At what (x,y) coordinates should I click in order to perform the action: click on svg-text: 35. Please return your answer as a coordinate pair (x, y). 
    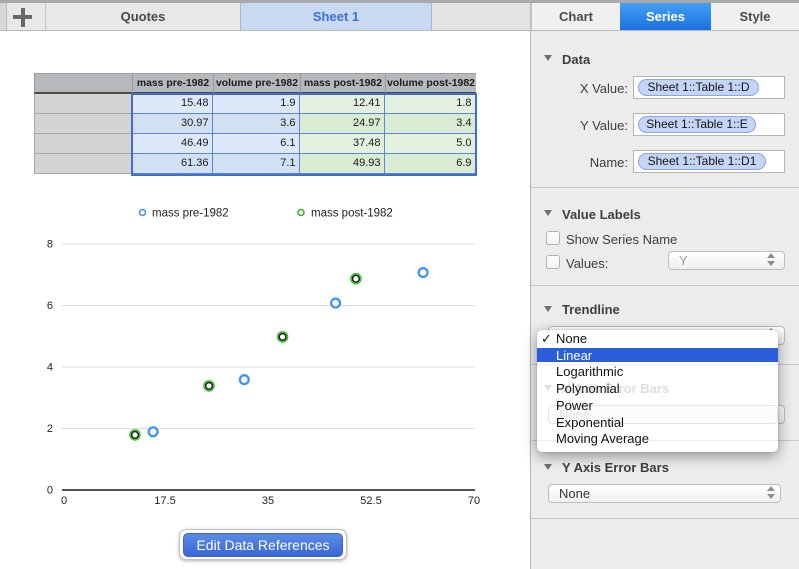
    Looking at the image, I should click on (268, 501).